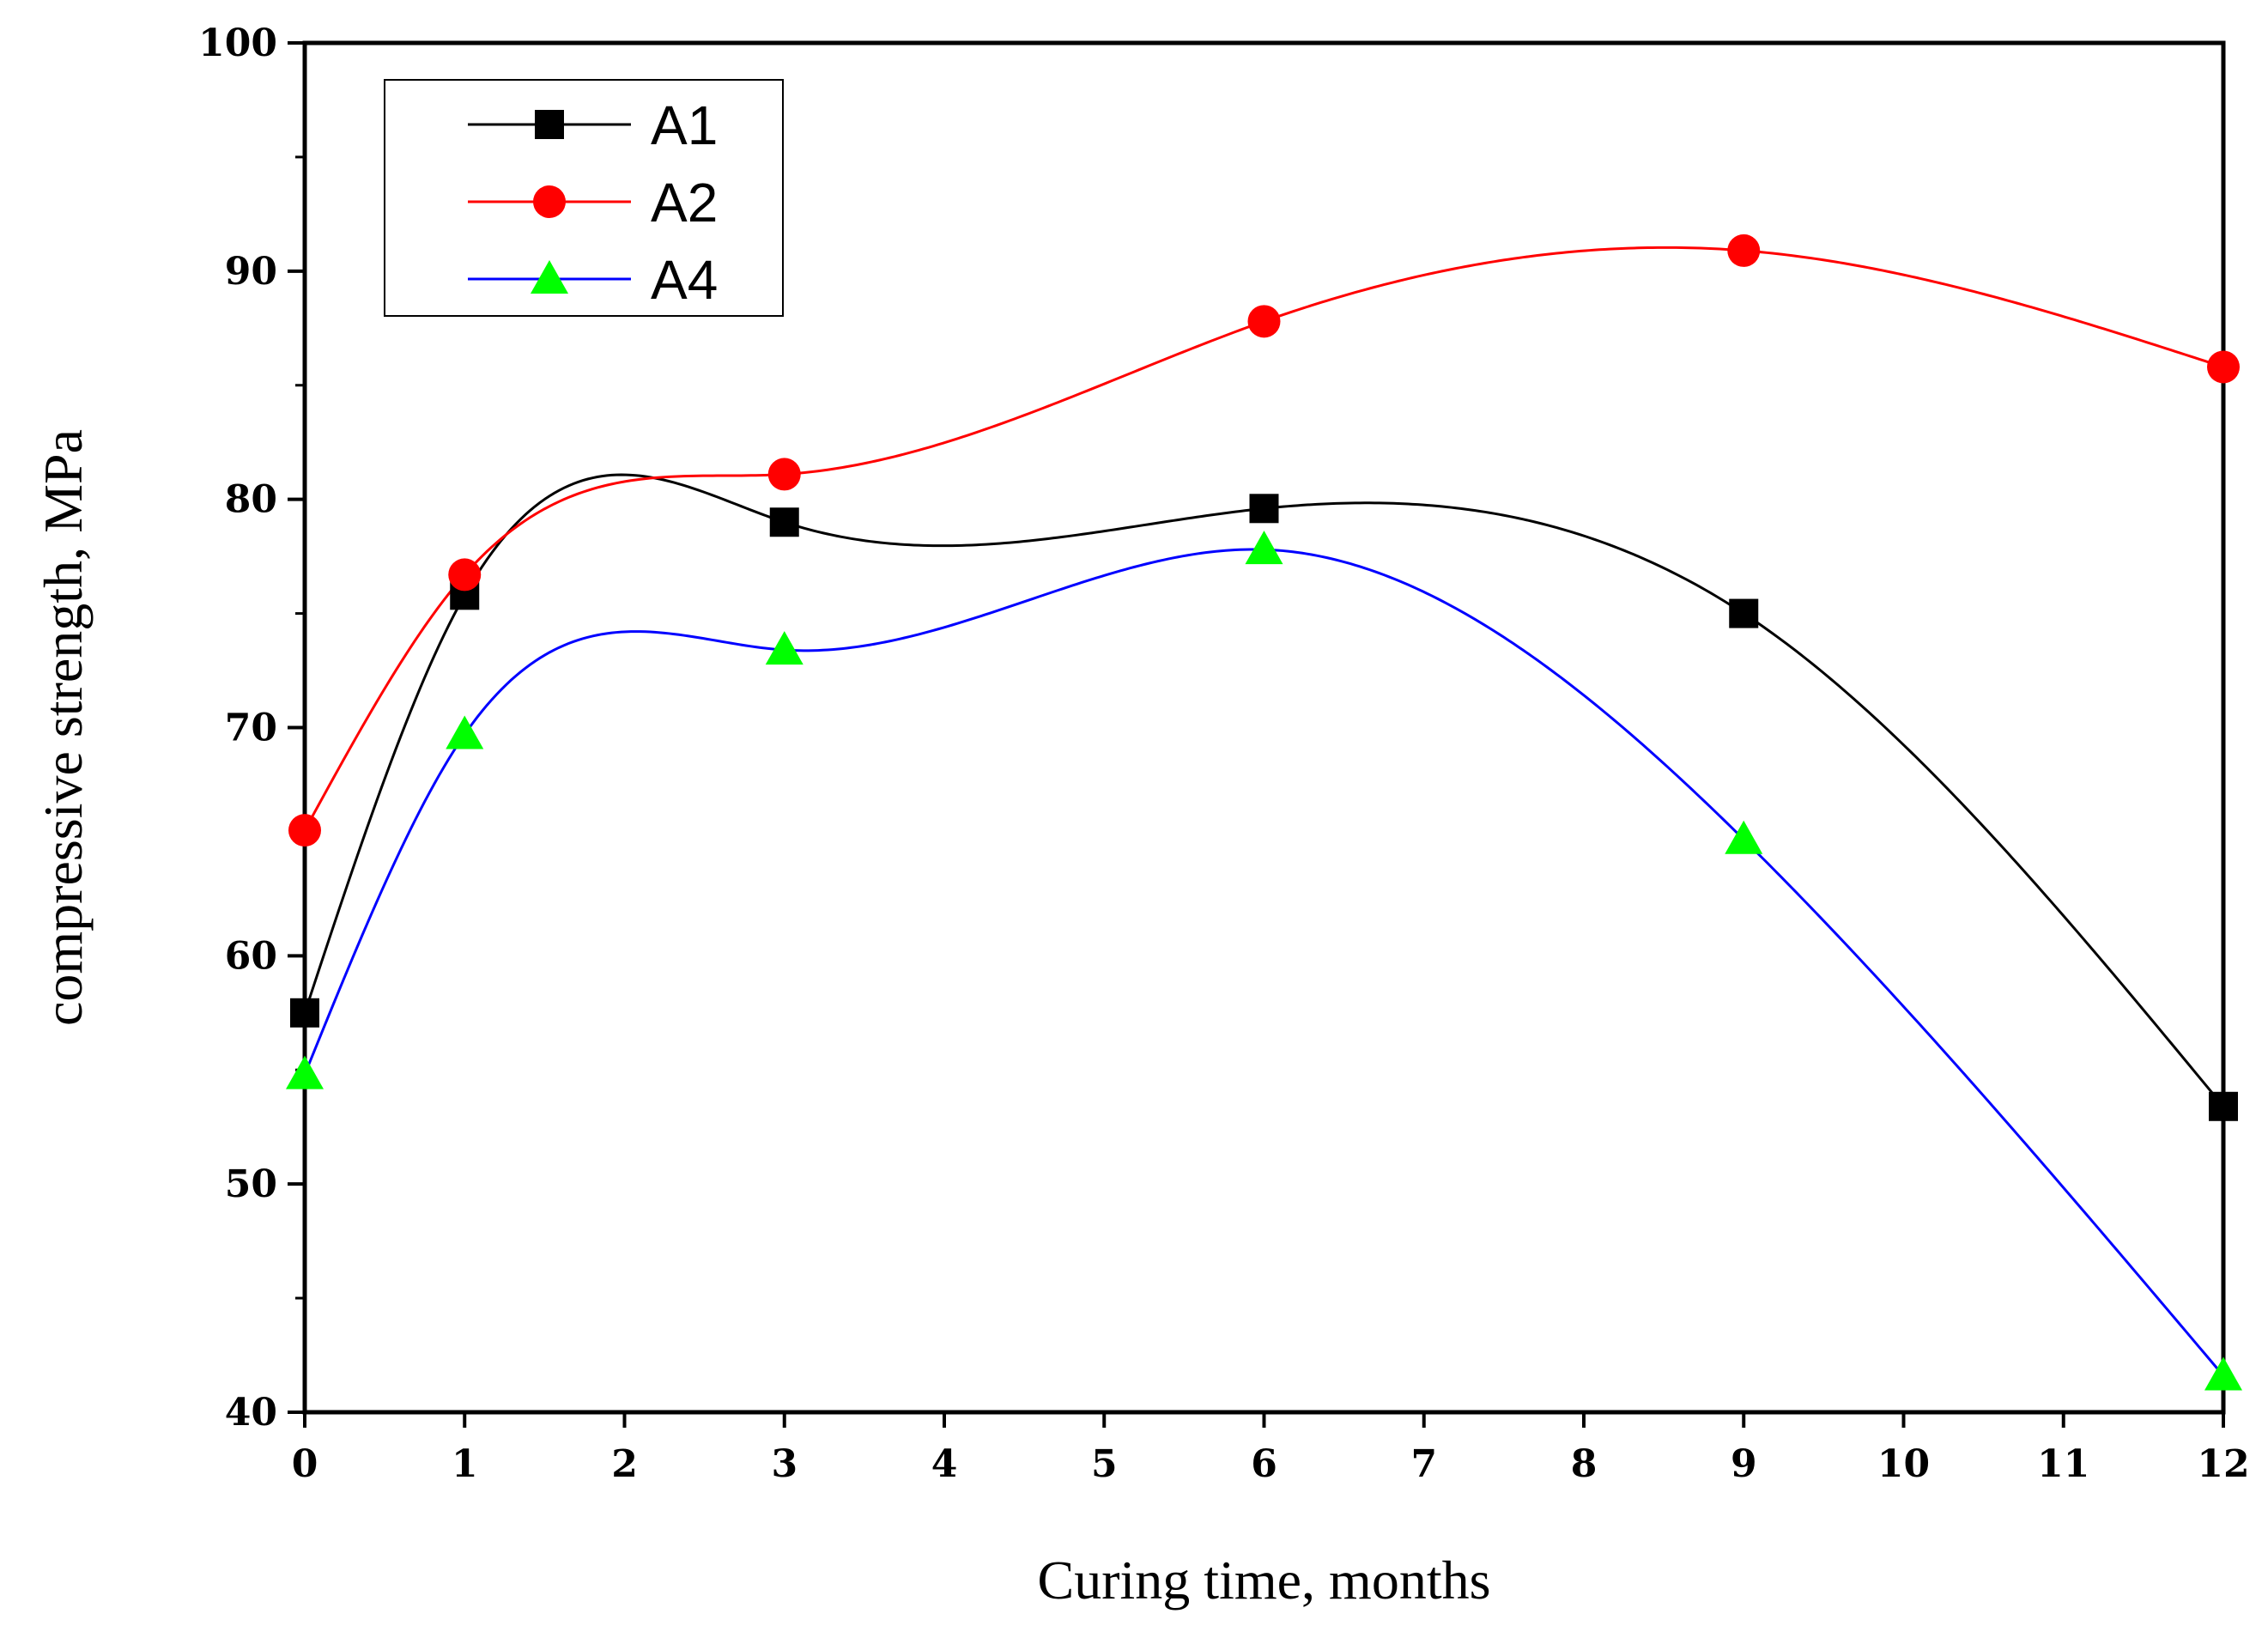  What do you see at coordinates (237, 43) in the screenshot?
I see `y-tick-label: 100` at bounding box center [237, 43].